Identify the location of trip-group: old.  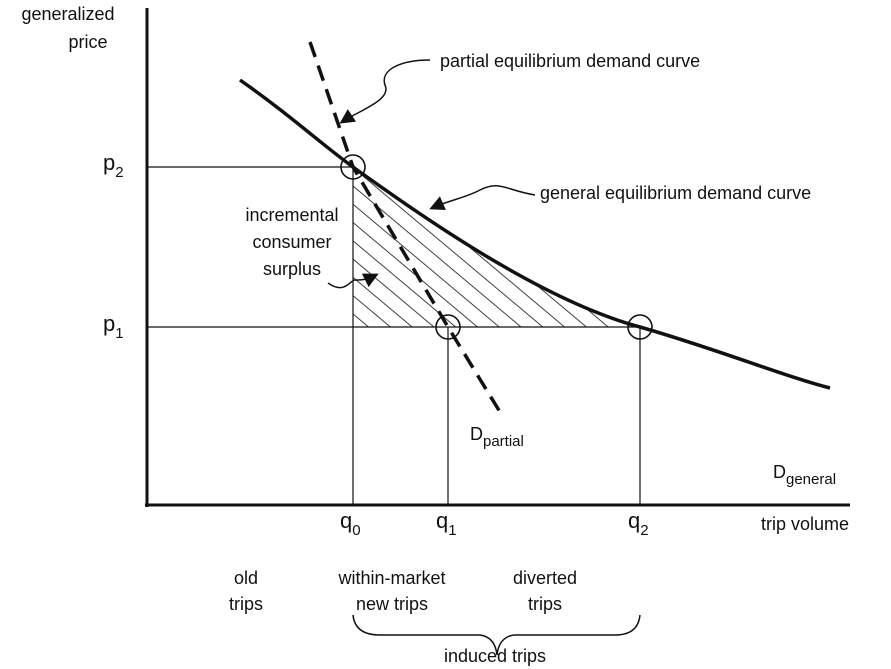
(246, 578).